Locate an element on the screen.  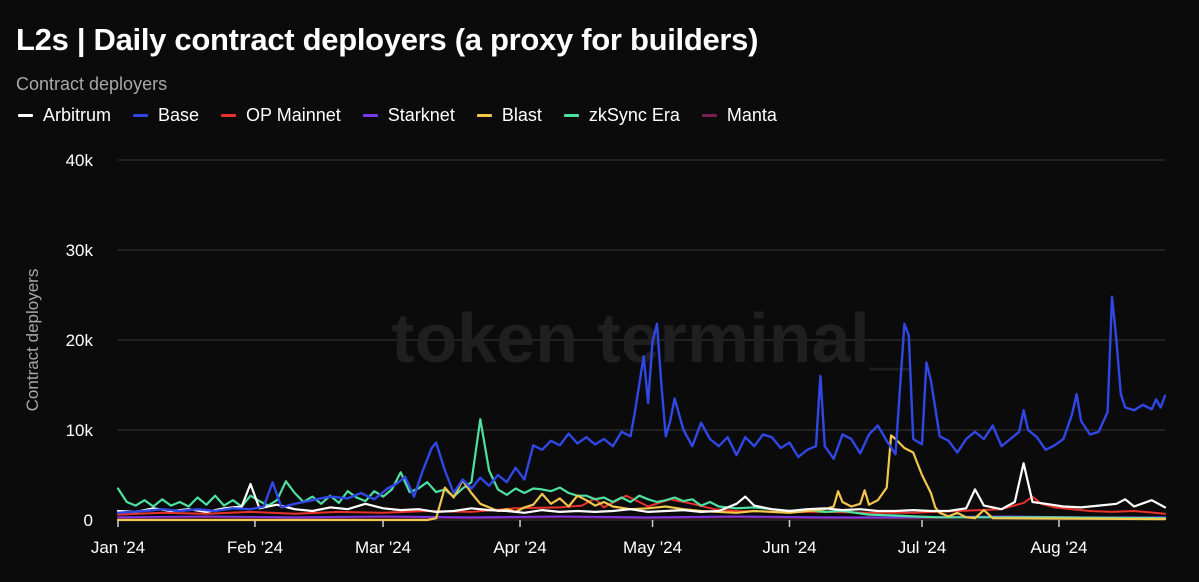
legend-item-manta: Manta is located at coordinates (739, 115).